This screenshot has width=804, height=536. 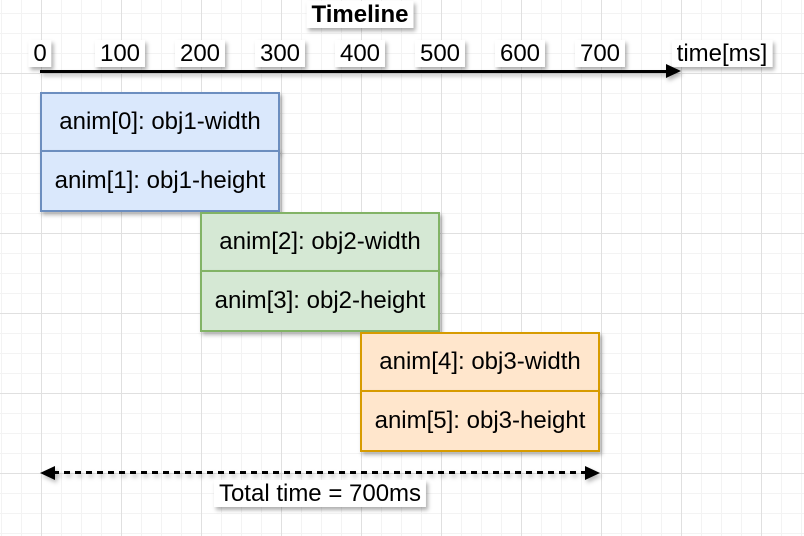 What do you see at coordinates (120, 53) in the screenshot?
I see `axis-tick-label: 100` at bounding box center [120, 53].